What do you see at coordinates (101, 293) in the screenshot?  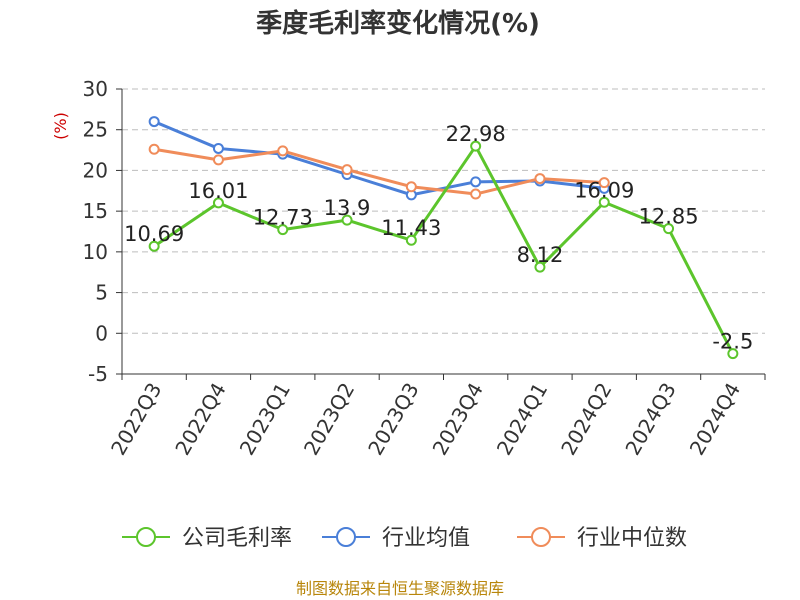 I see `y-tick-label: 5` at bounding box center [101, 293].